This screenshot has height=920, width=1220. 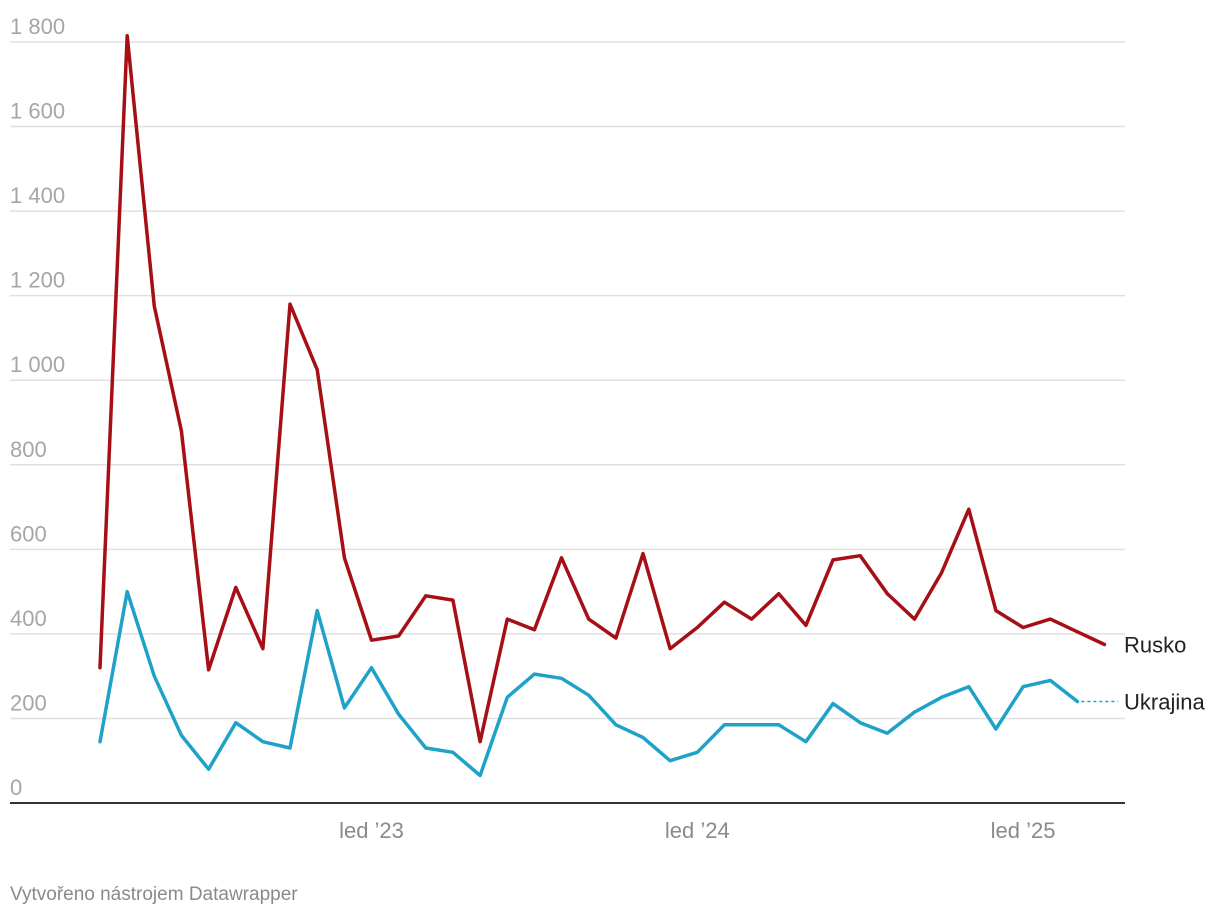 What do you see at coordinates (154, 894) in the screenshot?
I see `credit-footer: Vytvořeno nástrojem Datawrapper` at bounding box center [154, 894].